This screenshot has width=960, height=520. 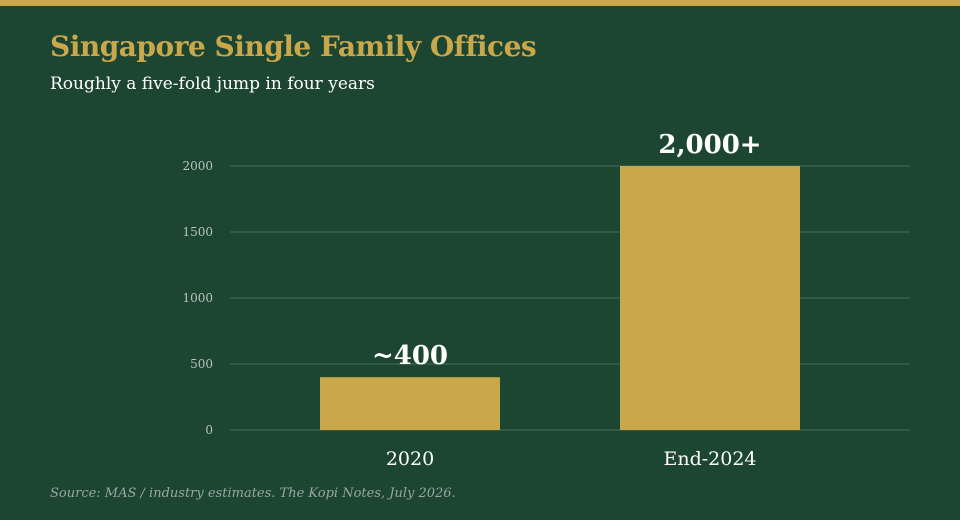 What do you see at coordinates (410, 403) in the screenshot?
I see `bar-2020` at bounding box center [410, 403].